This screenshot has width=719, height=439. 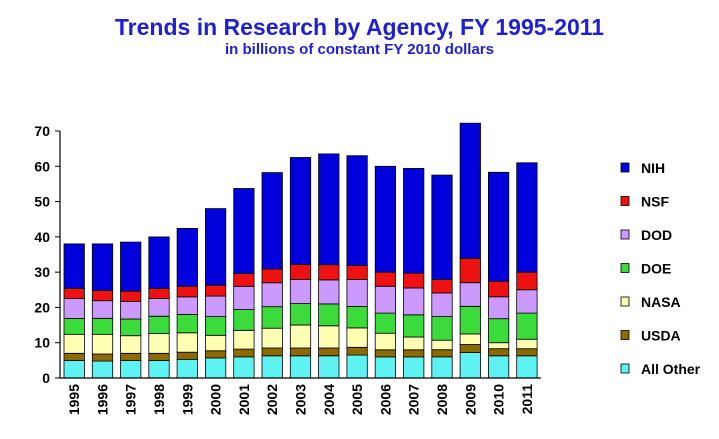 I want to click on bar-segment-nsf-1999, so click(x=187, y=291).